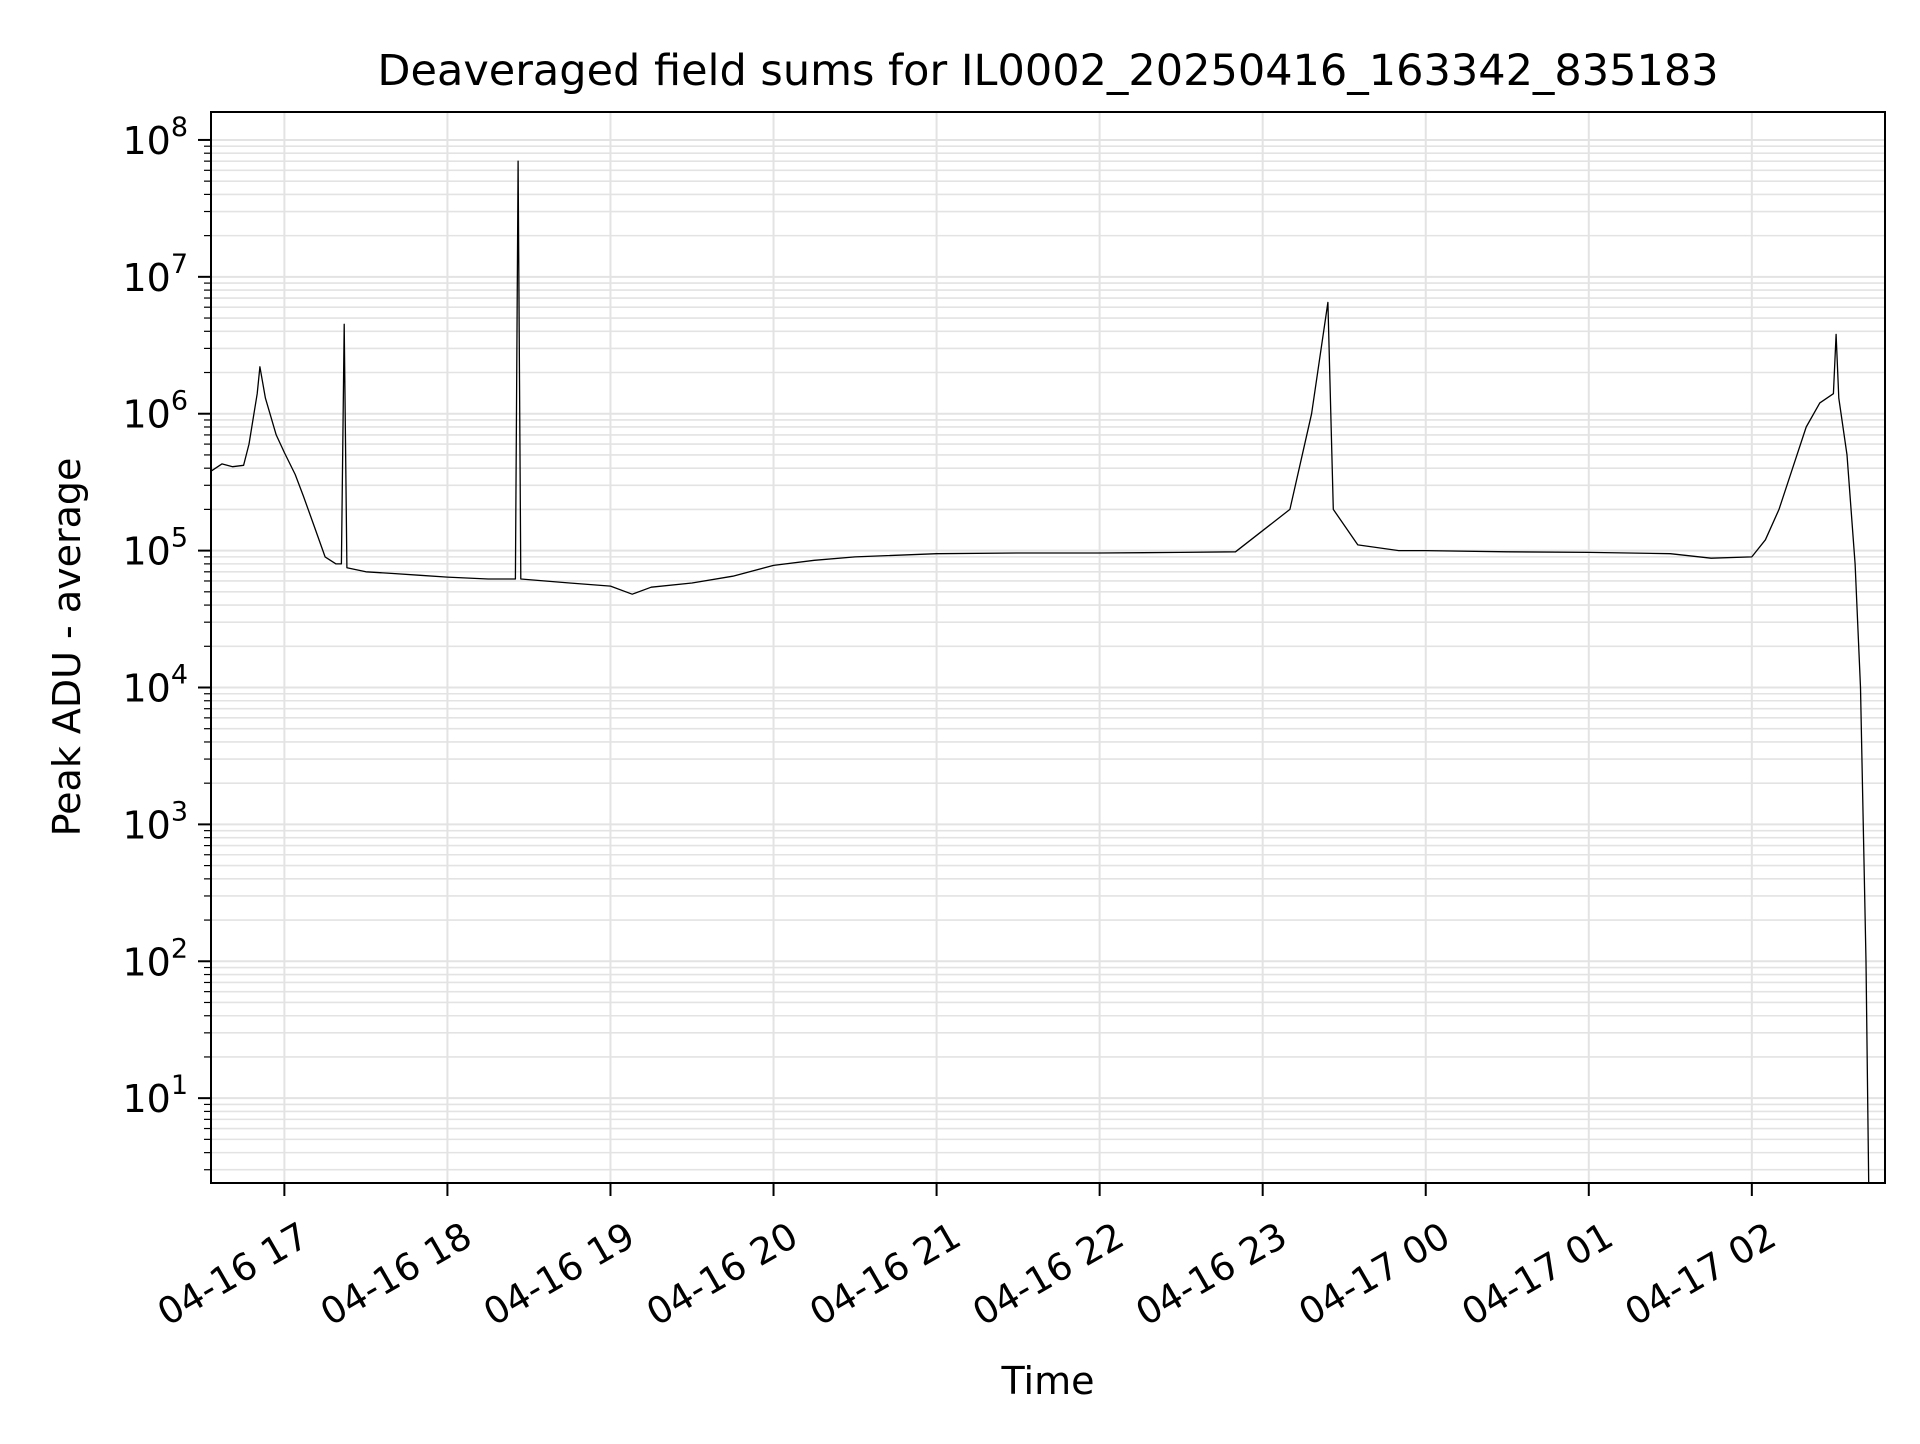 Image resolution: width=1920 pixels, height=1444 pixels. I want to click on x-axis-label: Time, so click(1048, 1381).